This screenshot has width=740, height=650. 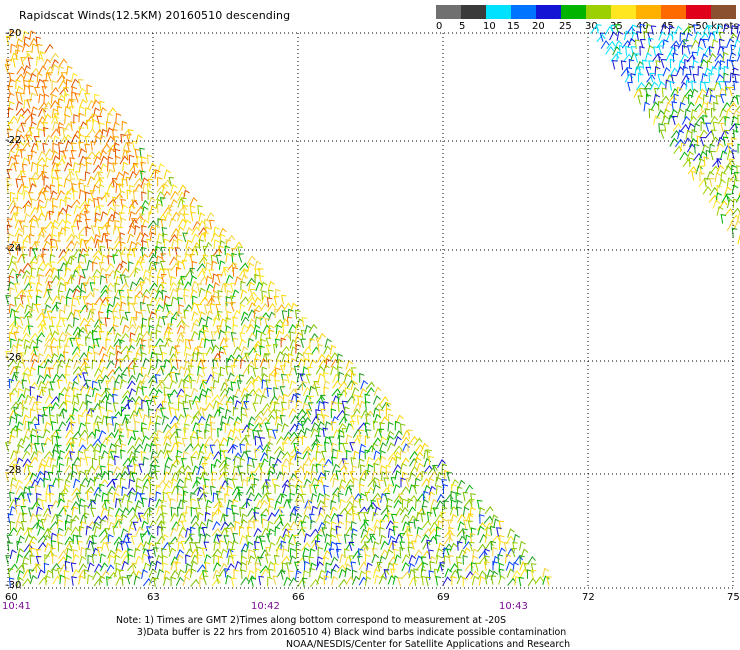 I want to click on scale-label: 40, so click(x=642, y=26).